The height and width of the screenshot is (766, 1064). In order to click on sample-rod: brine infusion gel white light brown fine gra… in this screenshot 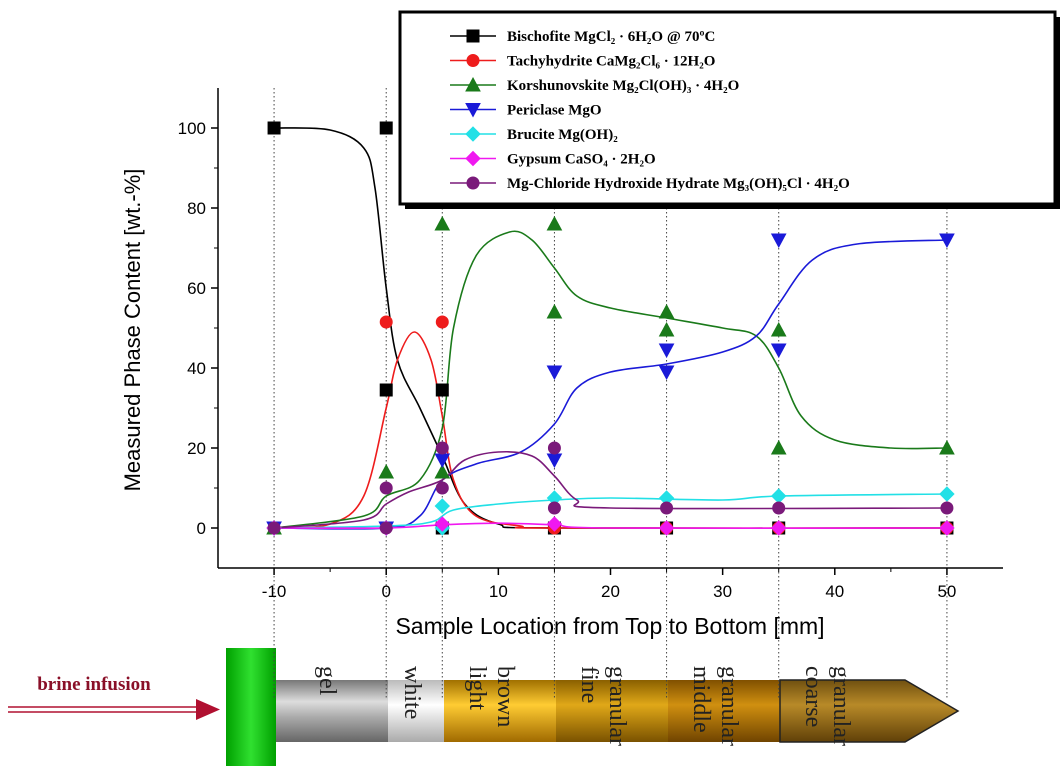, I will do `click(484, 707)`.